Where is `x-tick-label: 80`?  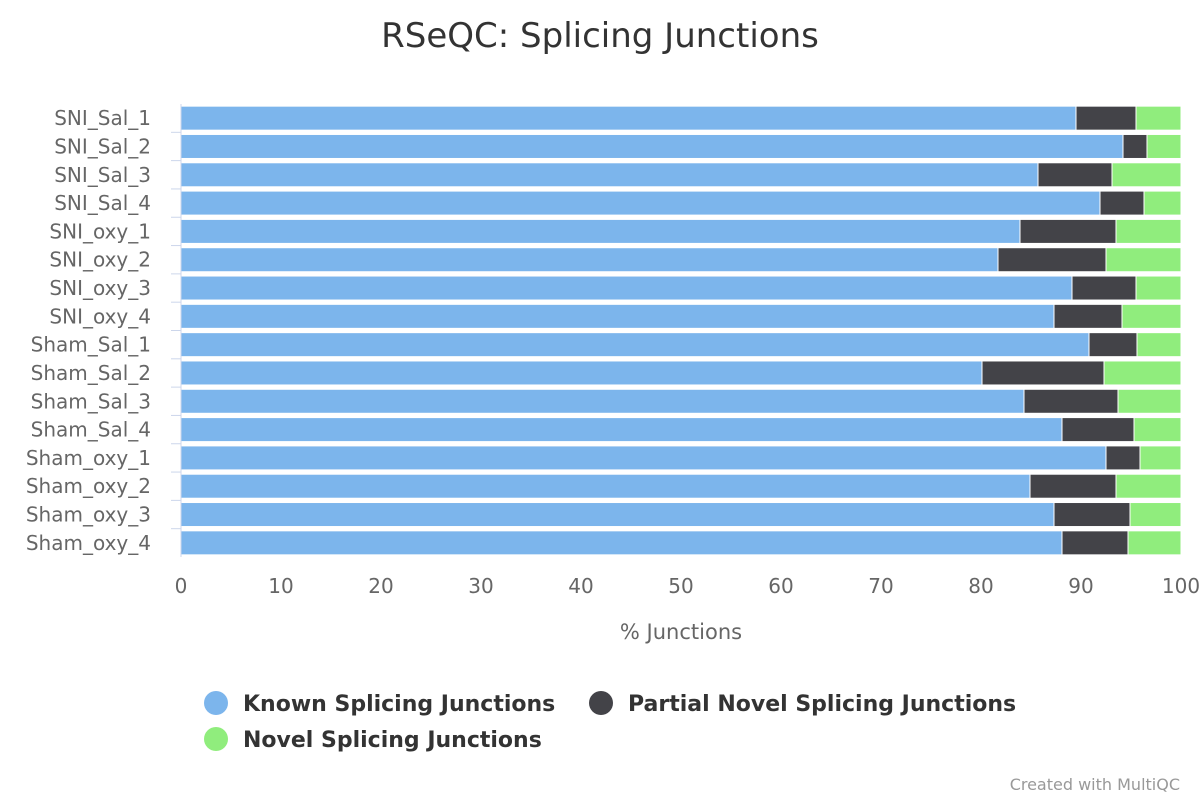
x-tick-label: 80 is located at coordinates (980, 586).